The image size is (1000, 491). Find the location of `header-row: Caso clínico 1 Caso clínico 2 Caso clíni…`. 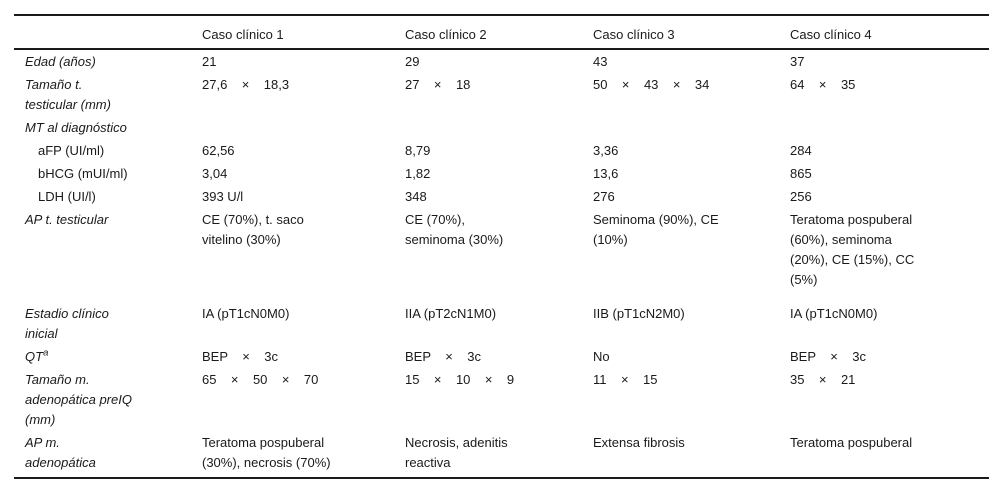

header-row: Caso clínico 1 Caso clínico 2 Caso clíni… is located at coordinates (501, 32).